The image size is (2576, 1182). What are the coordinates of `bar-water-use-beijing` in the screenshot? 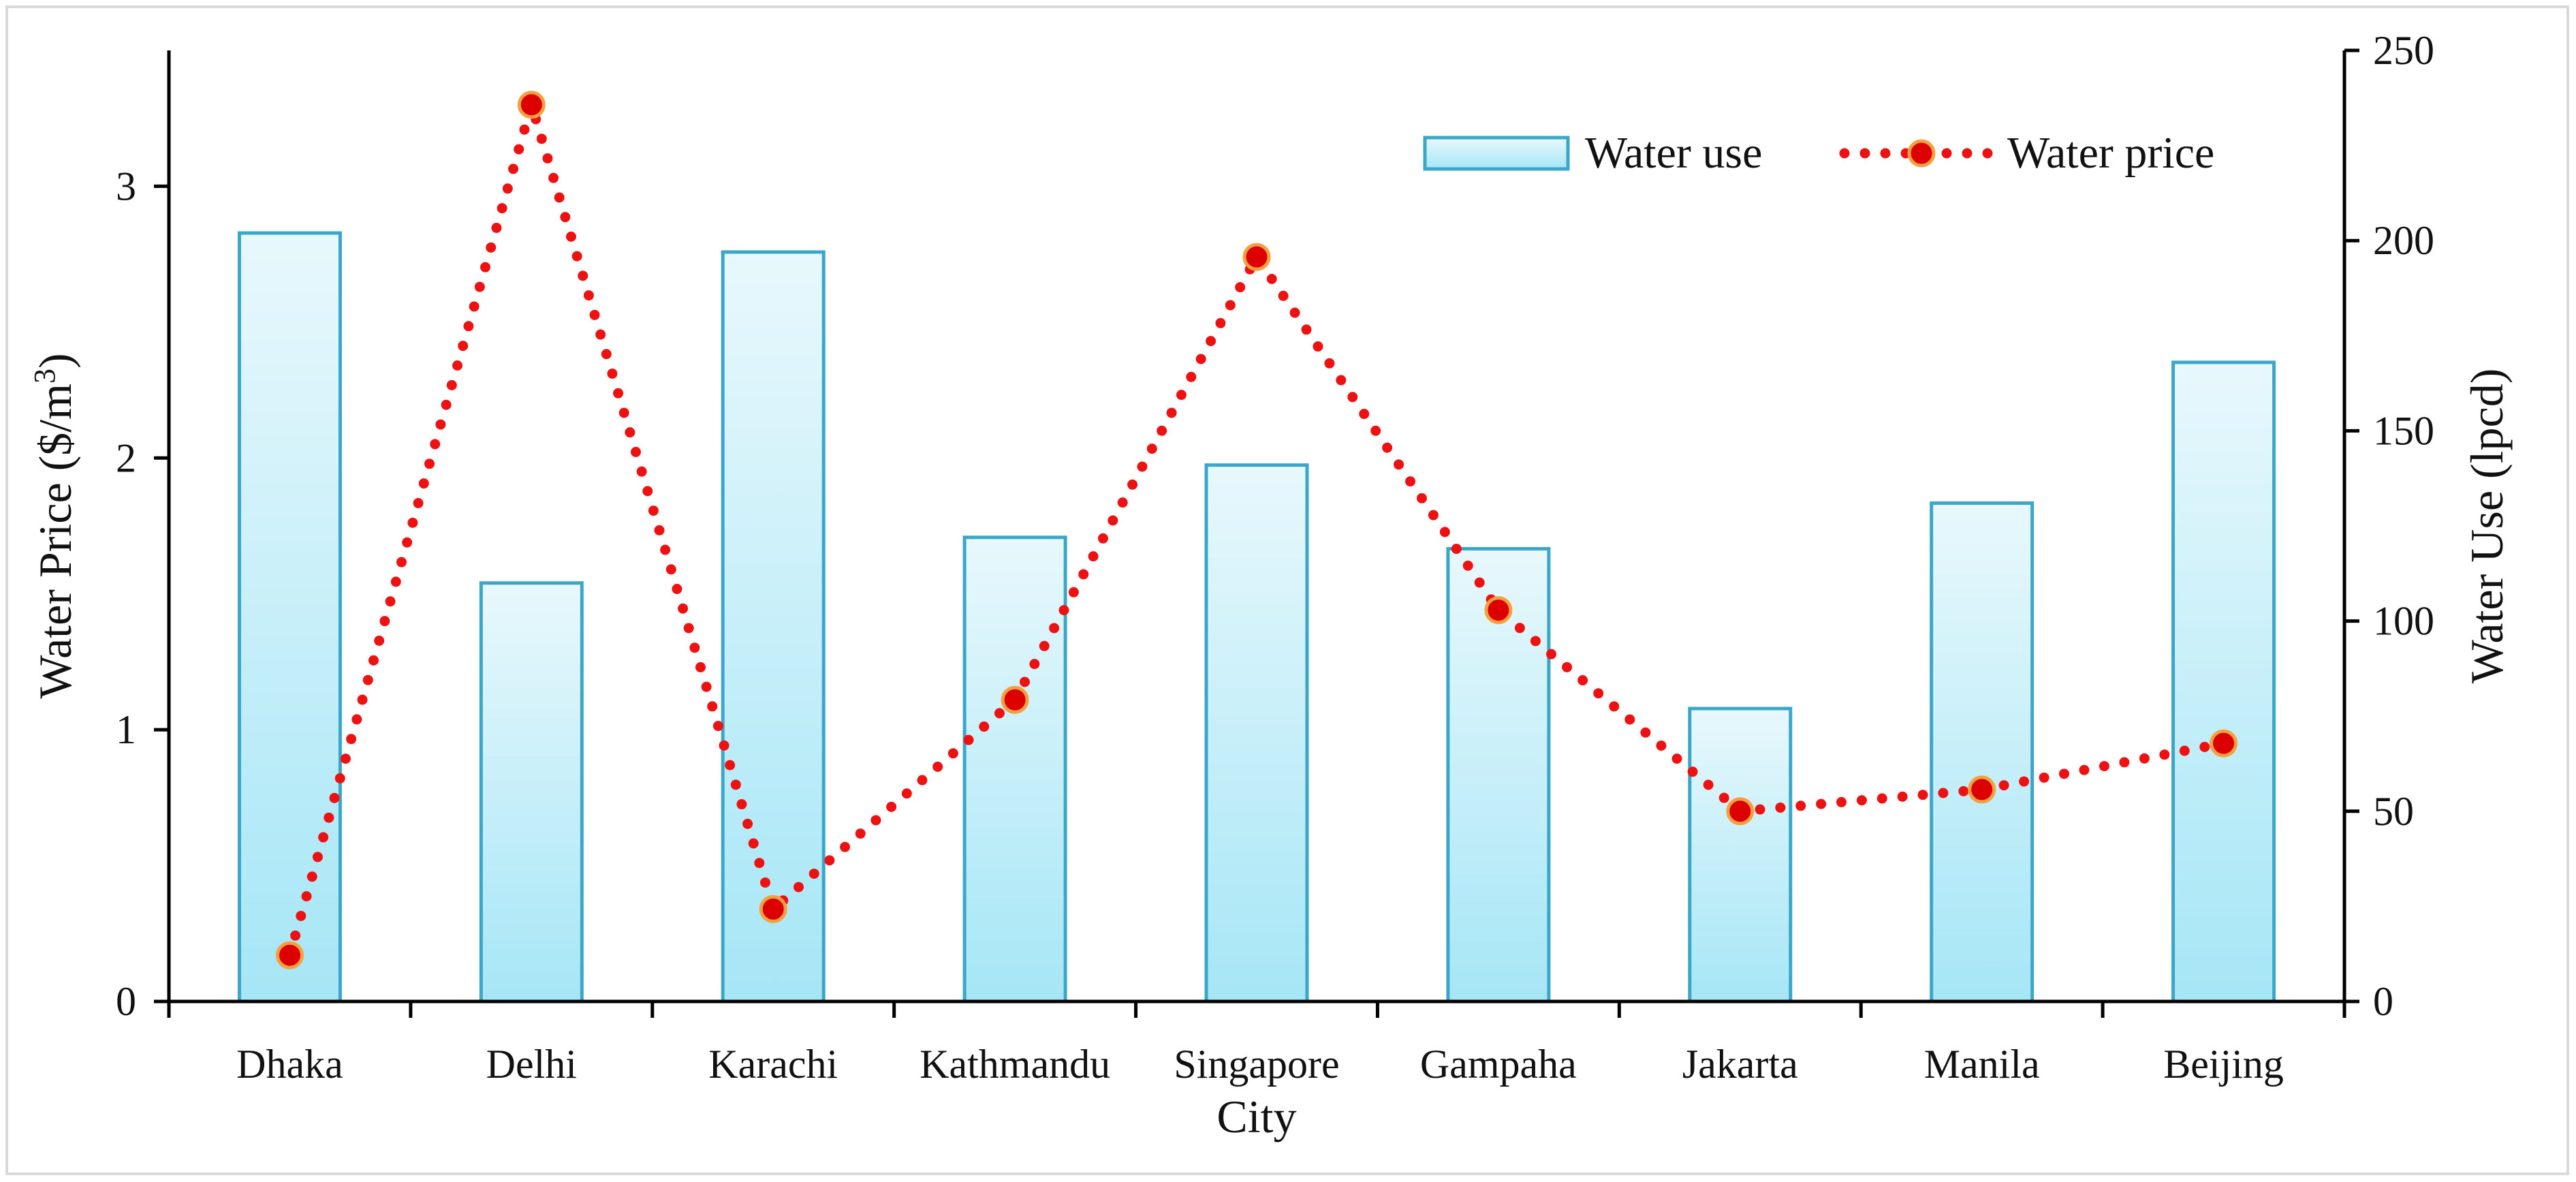 It's located at (2223, 682).